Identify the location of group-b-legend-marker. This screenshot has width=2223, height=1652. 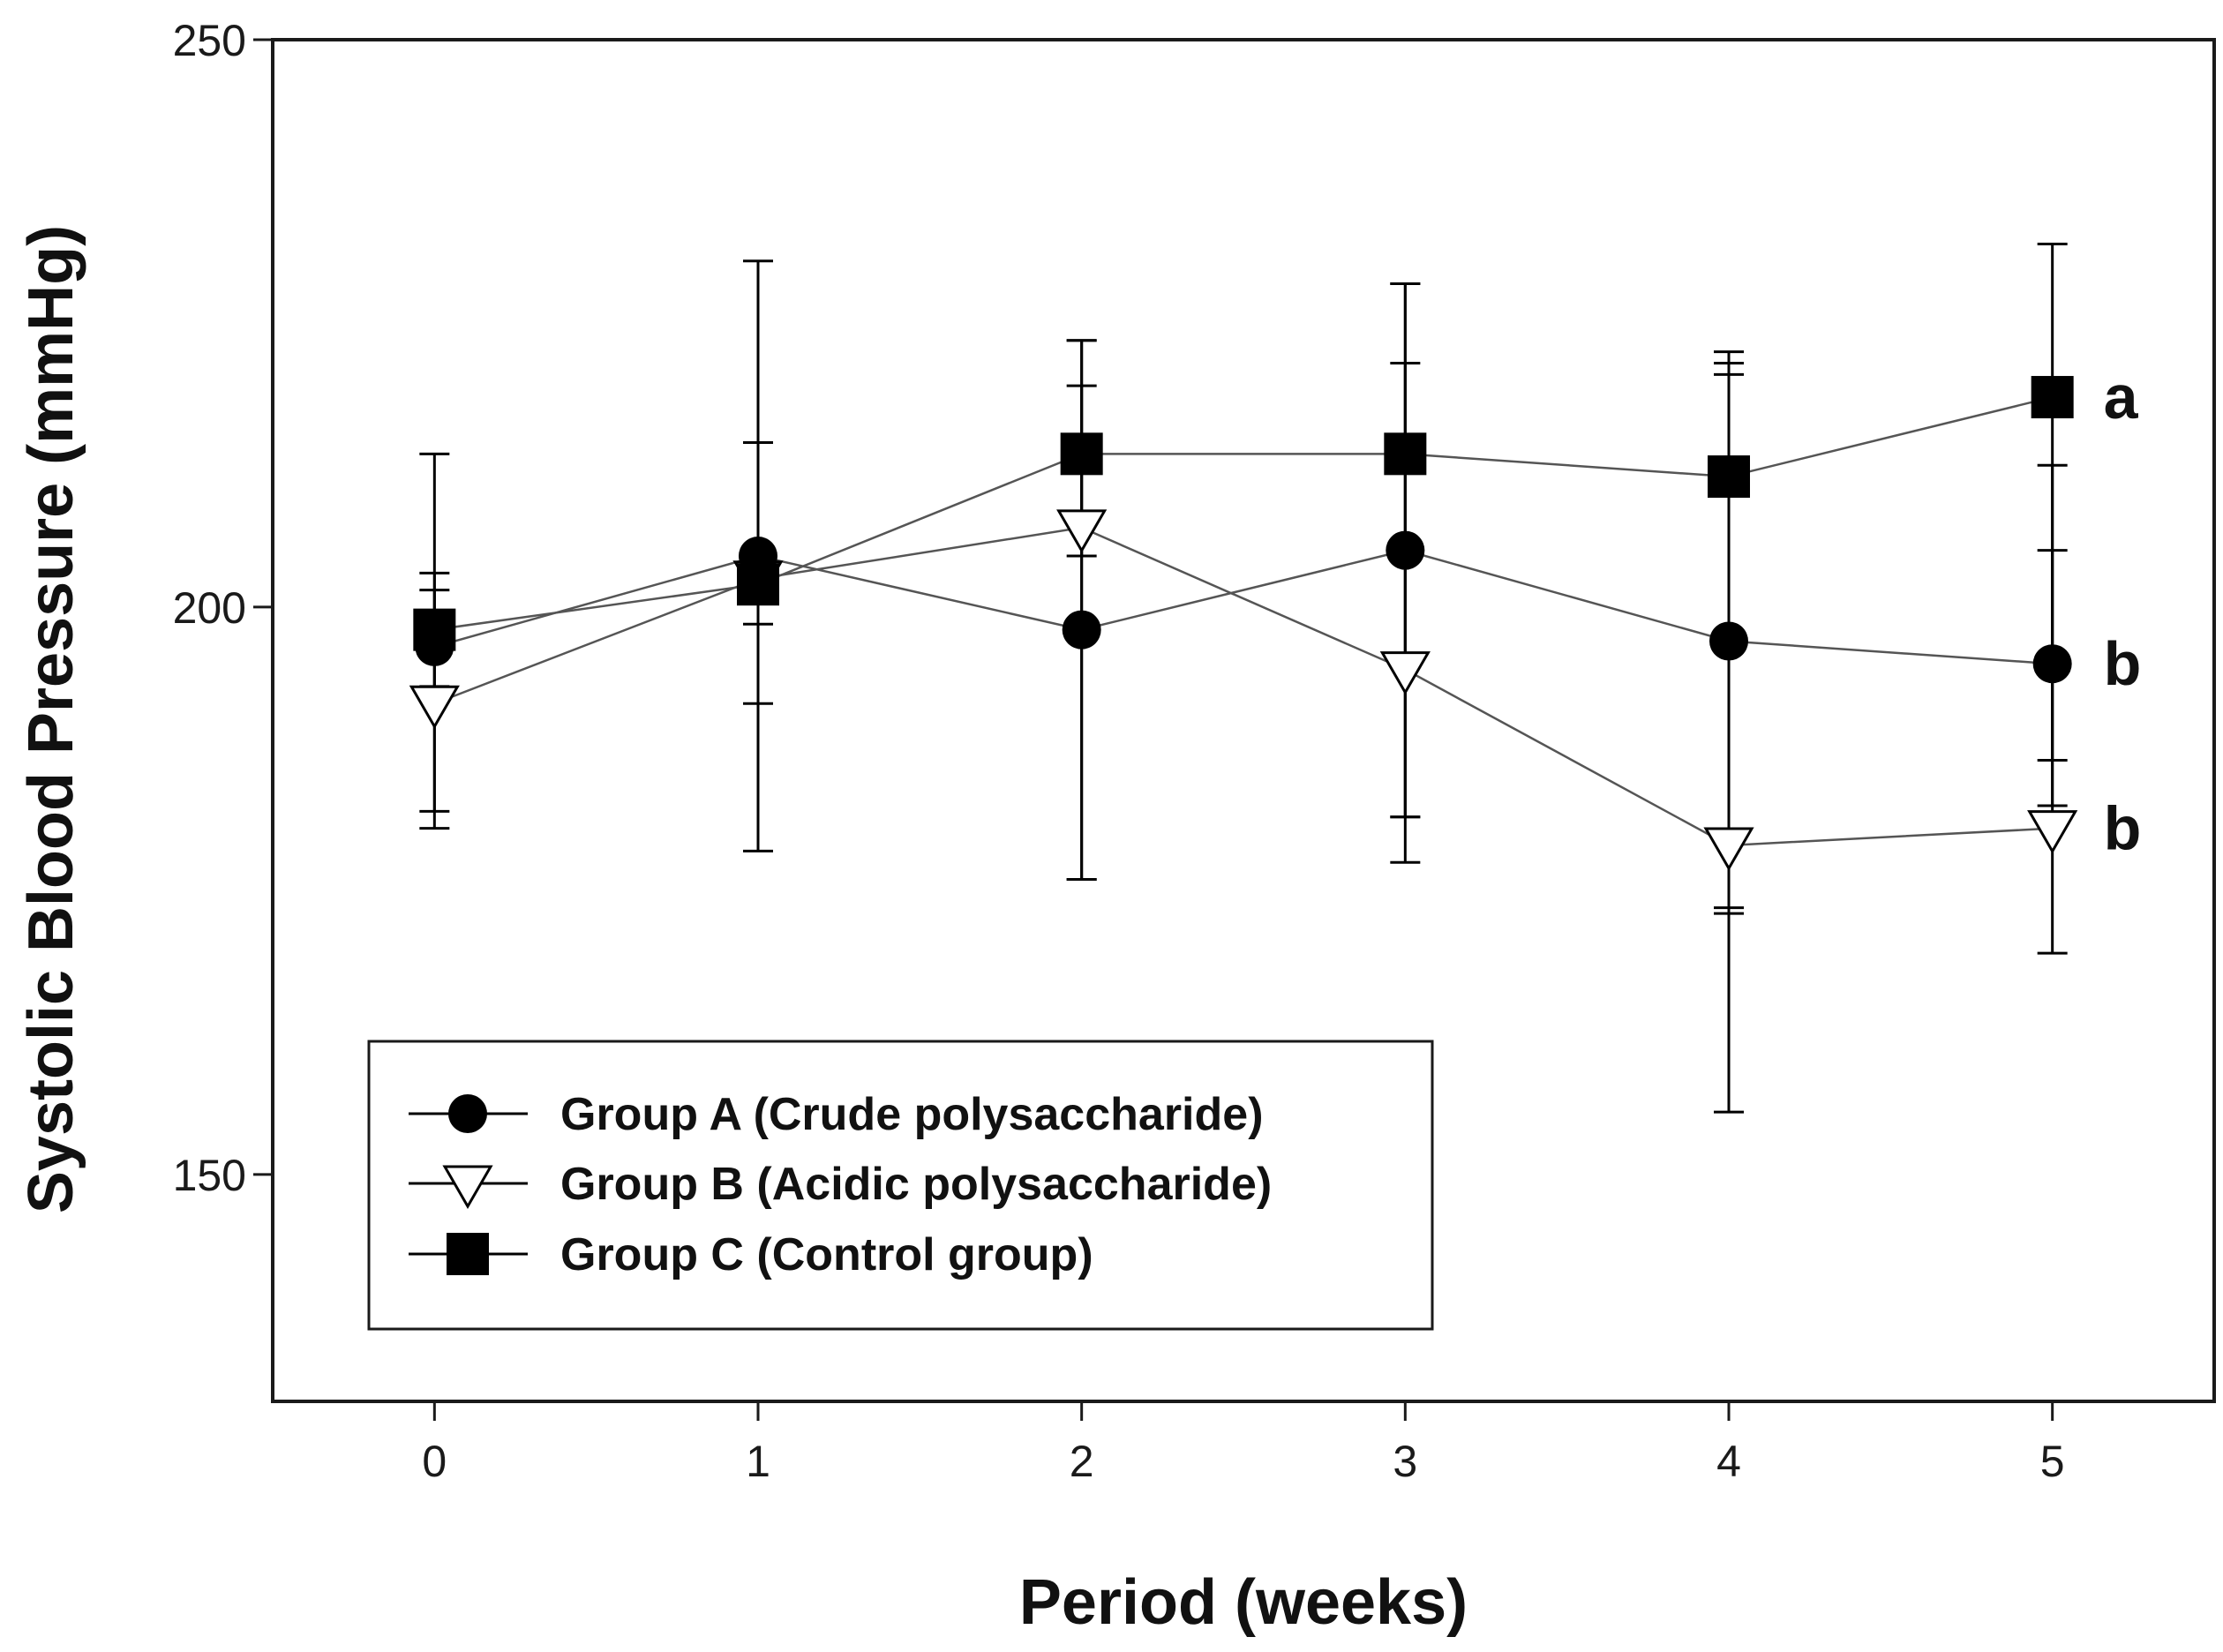
(468, 1187).